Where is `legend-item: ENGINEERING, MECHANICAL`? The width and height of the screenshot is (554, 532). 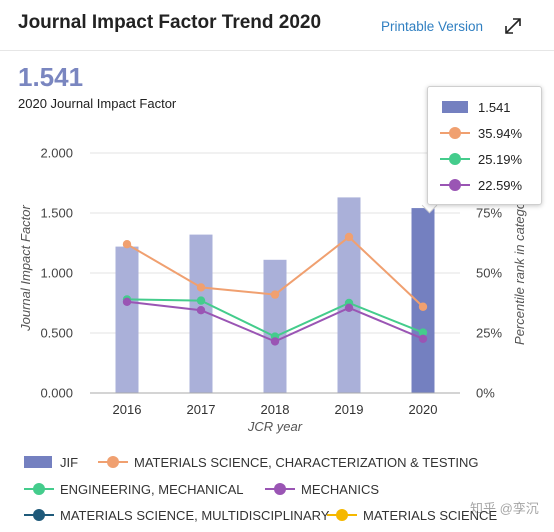 legend-item: ENGINEERING, MECHANICAL is located at coordinates (133, 489).